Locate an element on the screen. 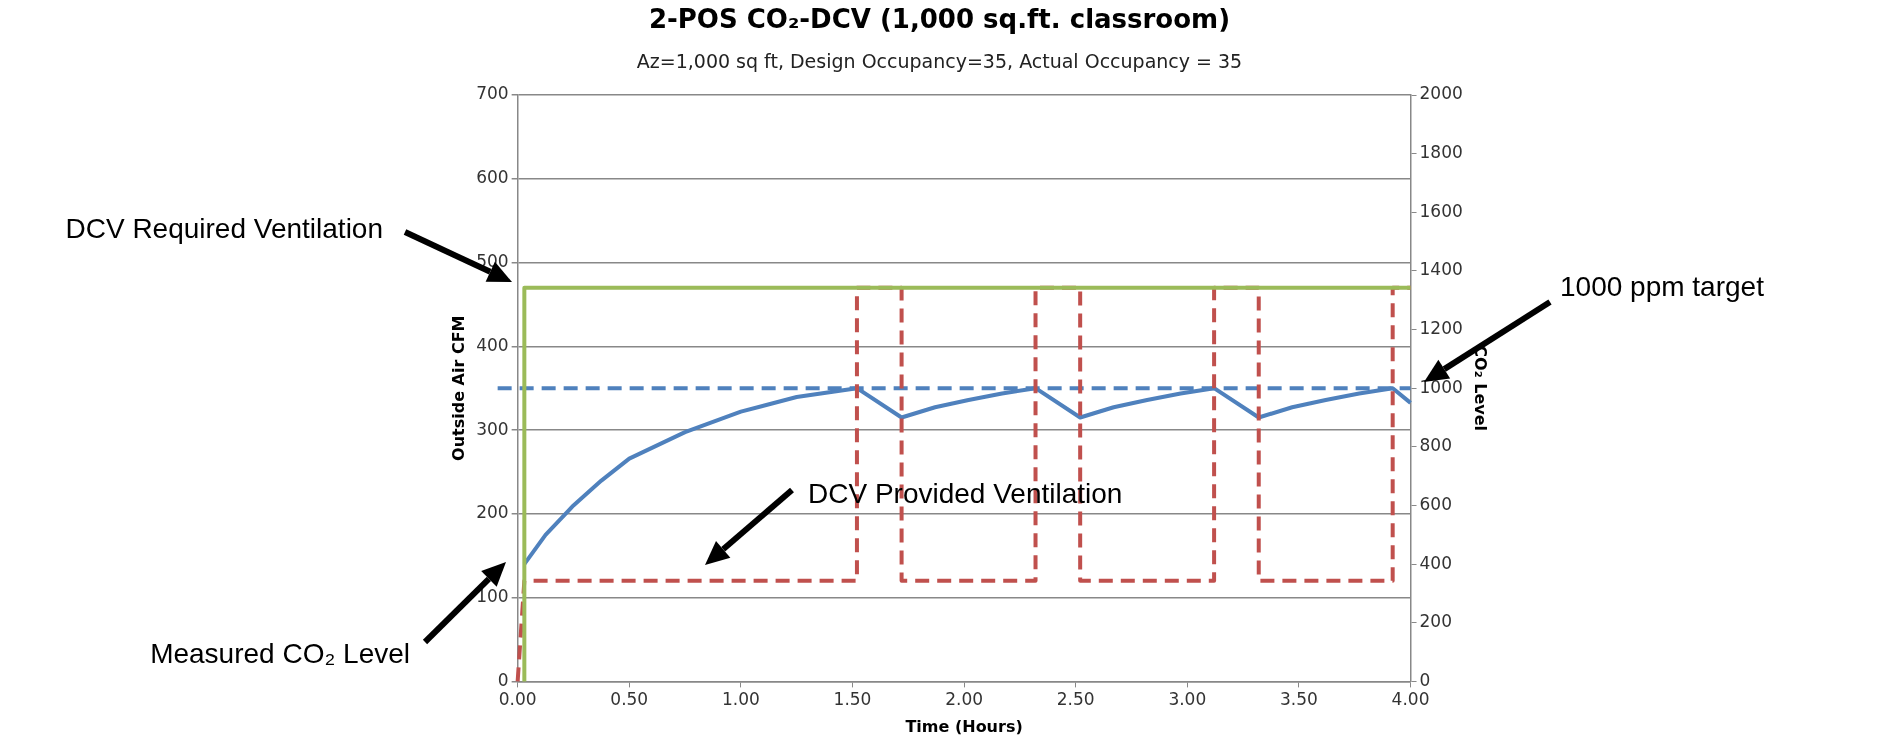  y-tick-label: 400 is located at coordinates (492, 344).